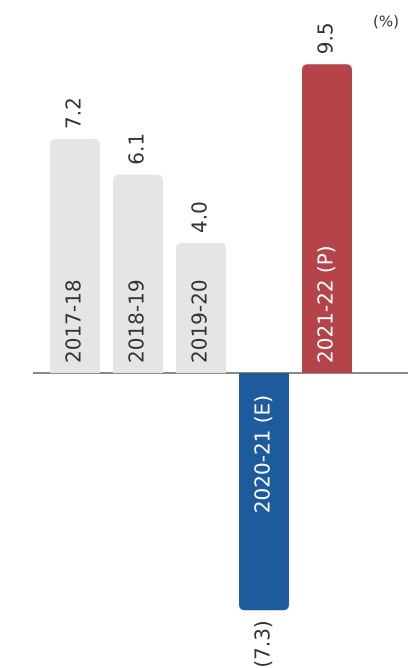 The image size is (408, 668). I want to click on value-label: (7.3), so click(263, 643).